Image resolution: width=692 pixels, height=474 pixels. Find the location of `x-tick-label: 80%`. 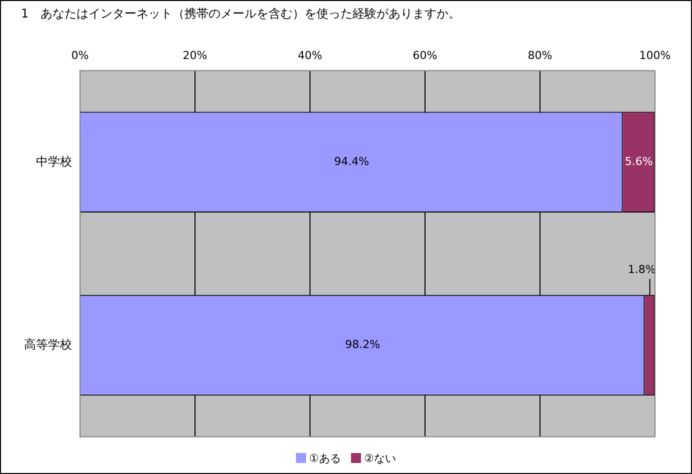

x-tick-label: 80% is located at coordinates (540, 55).